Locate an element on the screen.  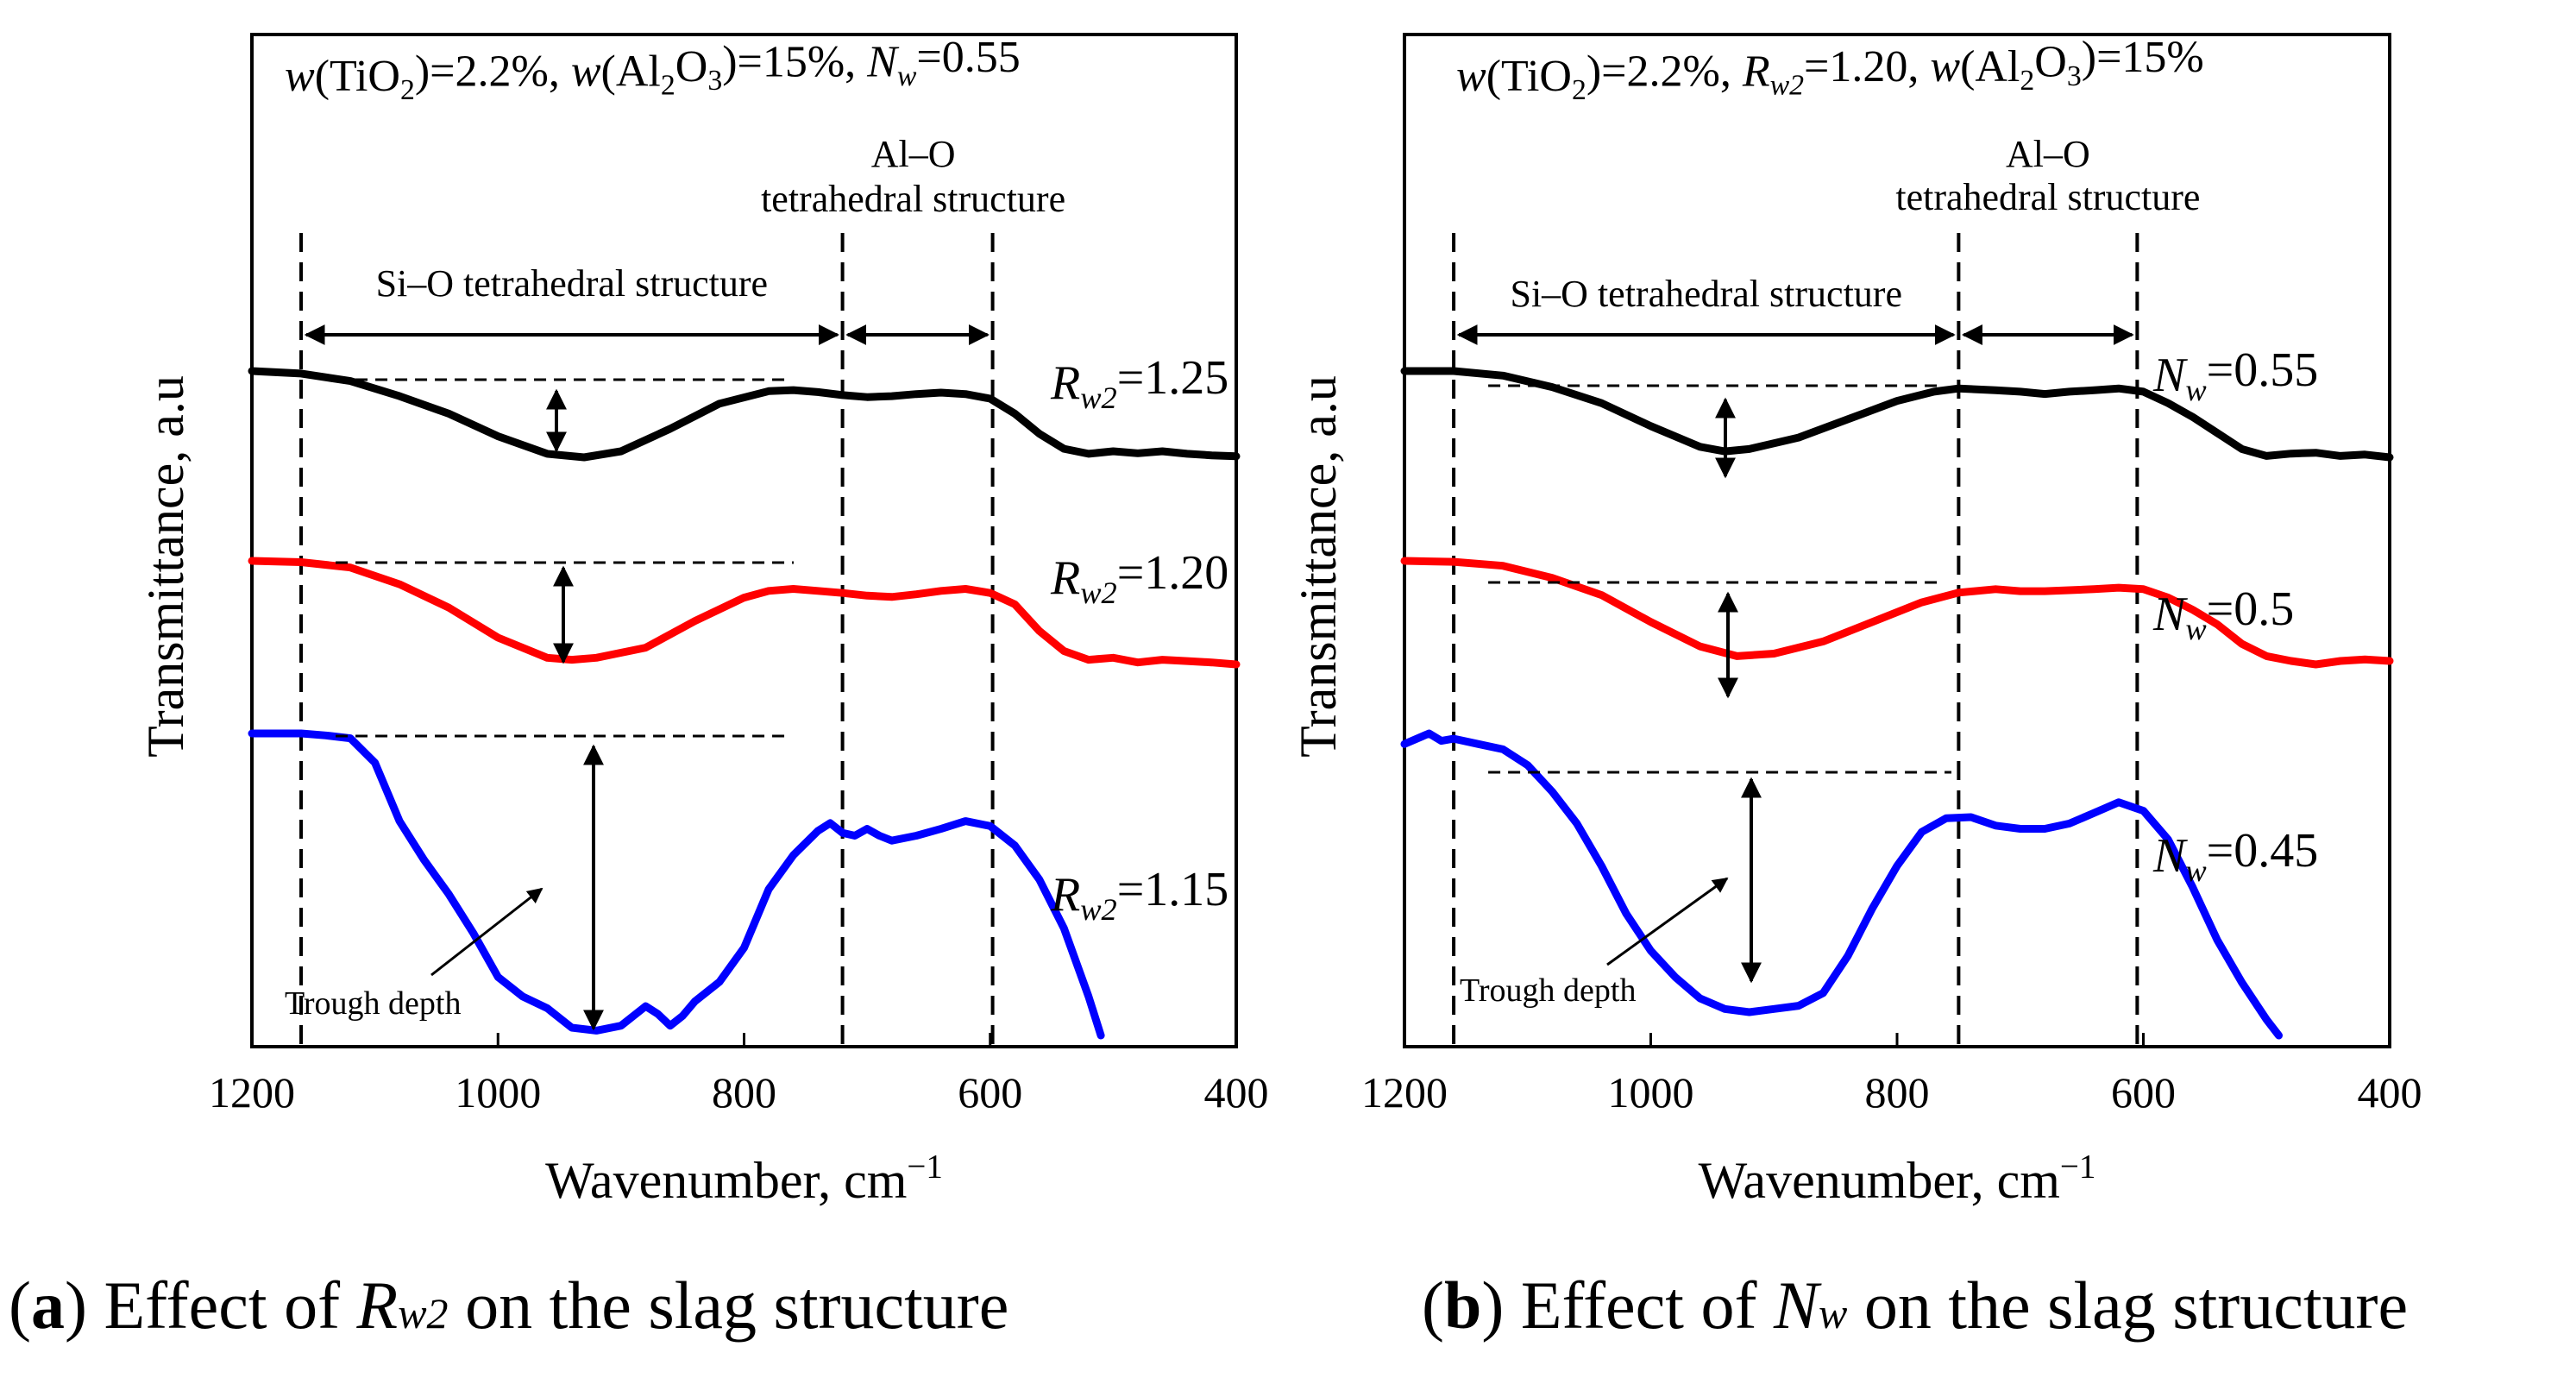
series-line-nw0.45 is located at coordinates (1841, 885).